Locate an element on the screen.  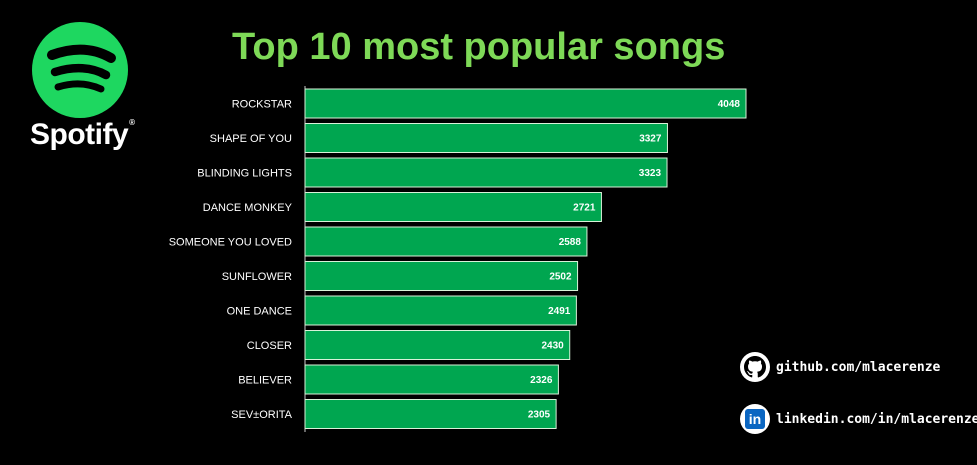
linkedin-link-text: linkedin.com/in/mlacerenze/ is located at coordinates (876, 419).